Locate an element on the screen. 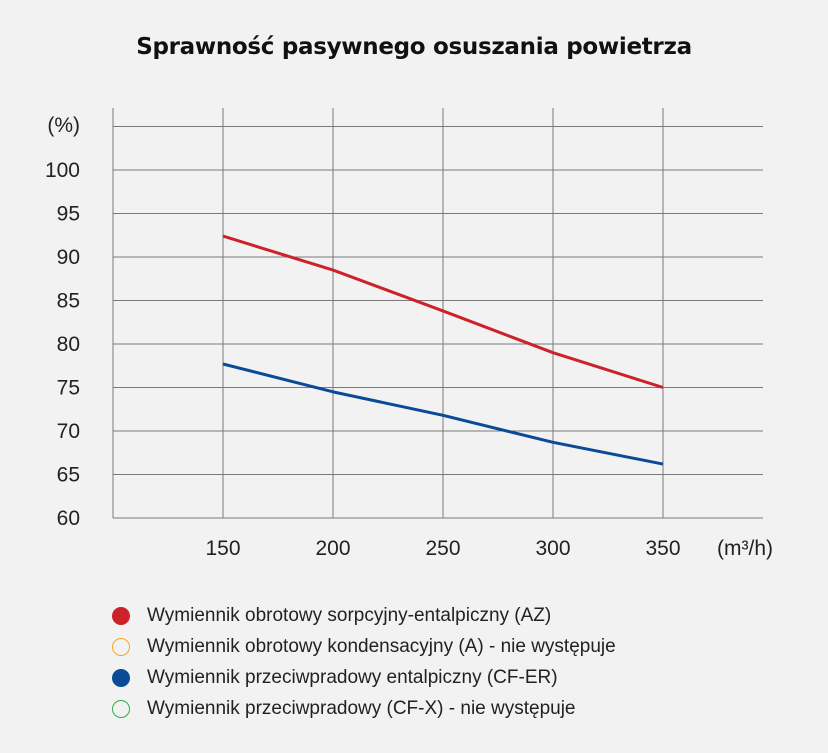 The width and height of the screenshot is (828, 753). y-tick-label: 75 is located at coordinates (68, 388).